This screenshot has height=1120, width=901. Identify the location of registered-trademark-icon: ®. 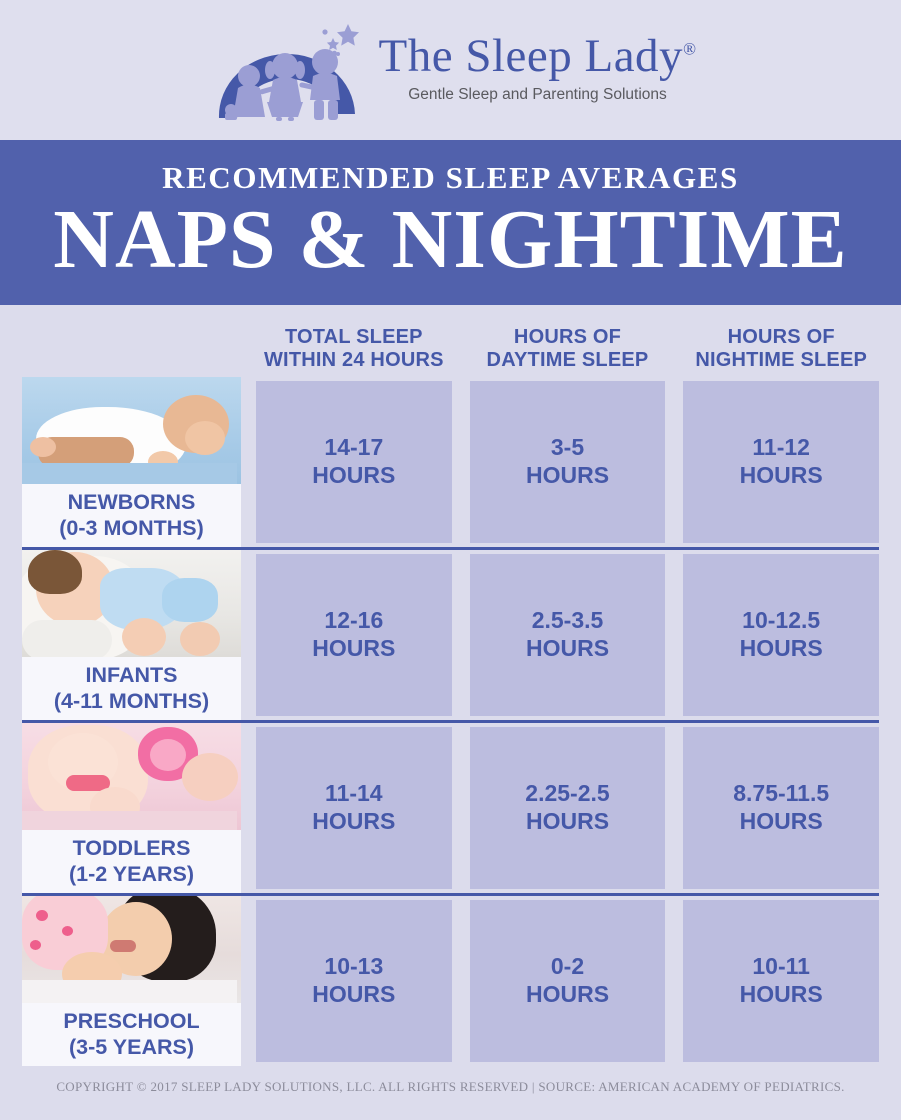
(690, 49).